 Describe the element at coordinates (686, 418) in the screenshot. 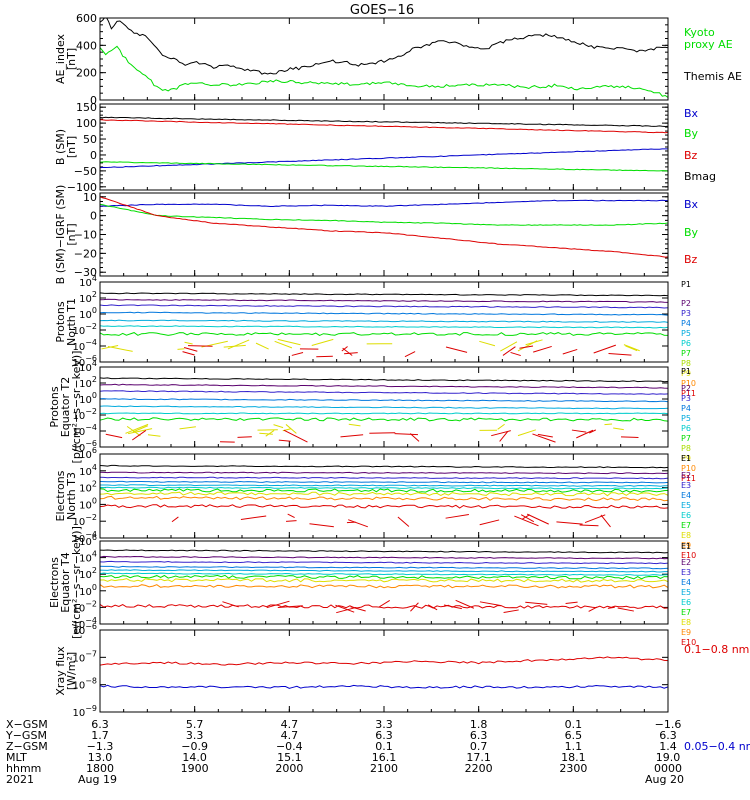

I see `legend-entry: P5` at that location.